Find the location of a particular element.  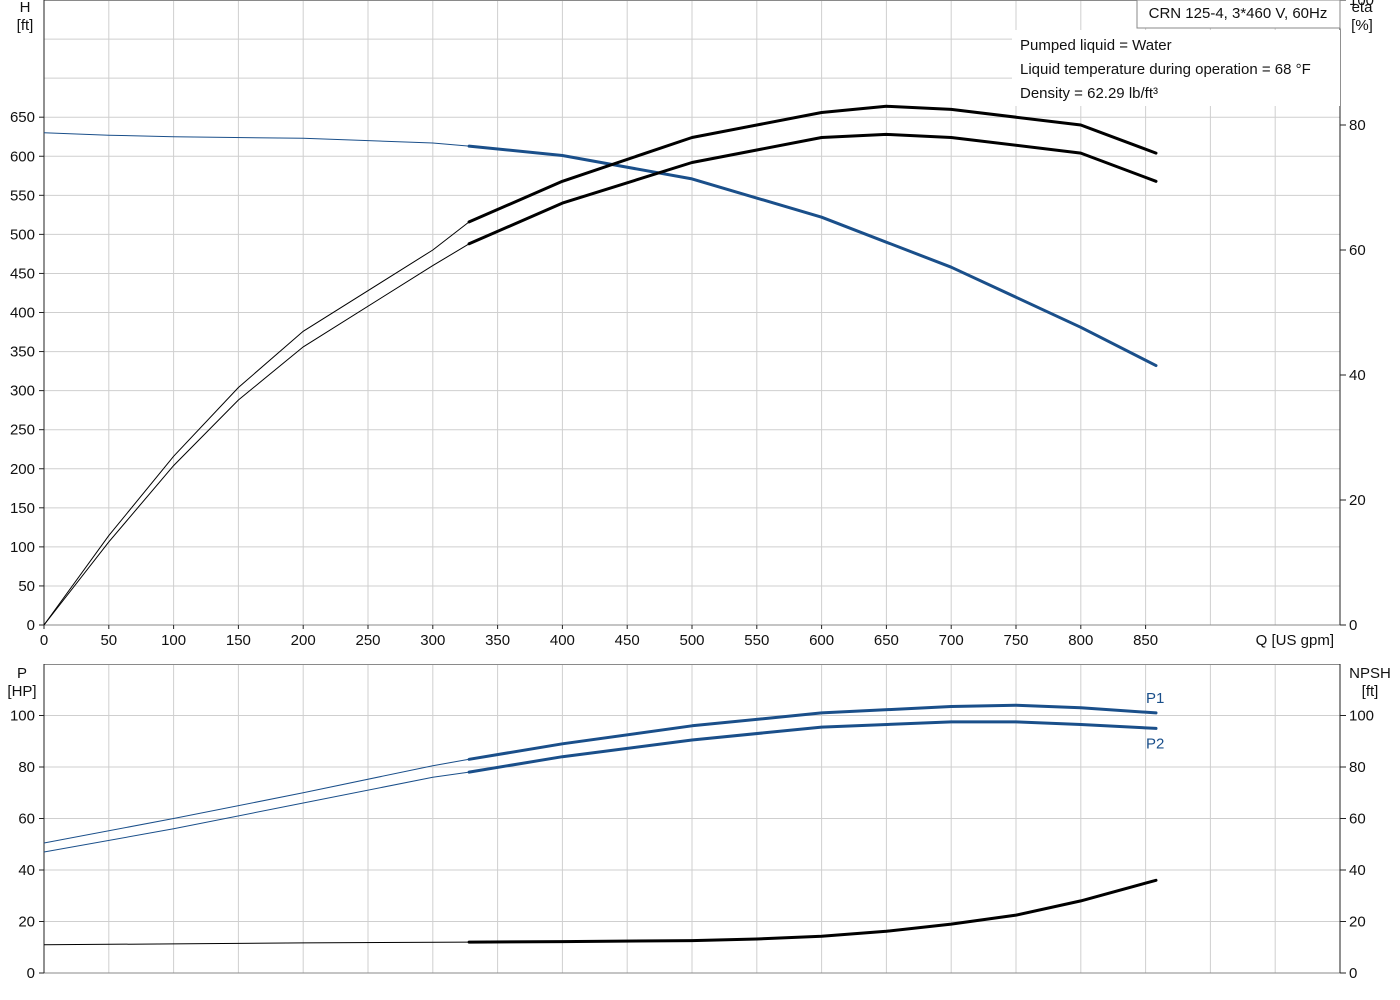

x-tick-label: 500 is located at coordinates (691, 640).